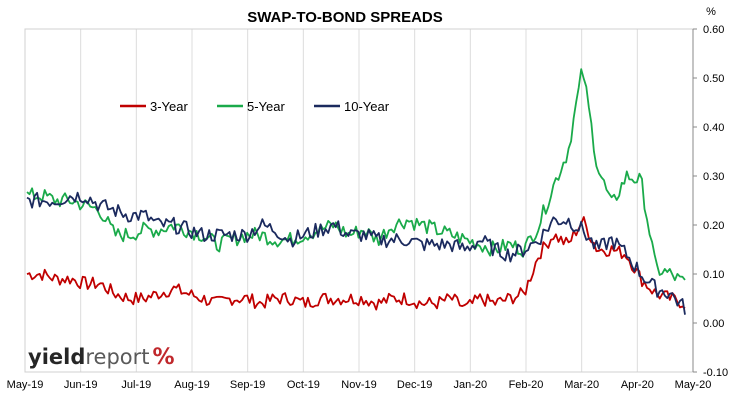 This screenshot has height=400, width=732. What do you see at coordinates (81, 385) in the screenshot?
I see `x-tick-label: Jun-19` at bounding box center [81, 385].